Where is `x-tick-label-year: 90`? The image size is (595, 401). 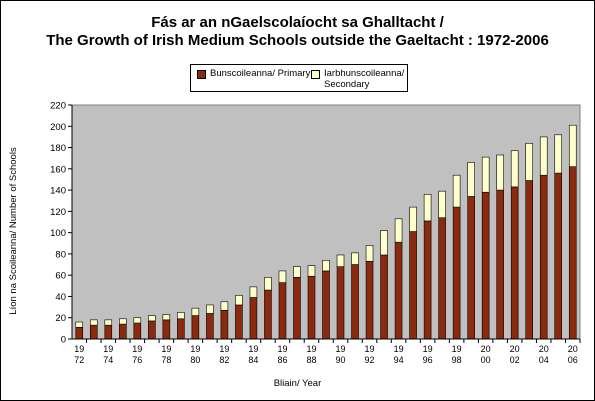 x-tick-label-year: 90 is located at coordinates (341, 360).